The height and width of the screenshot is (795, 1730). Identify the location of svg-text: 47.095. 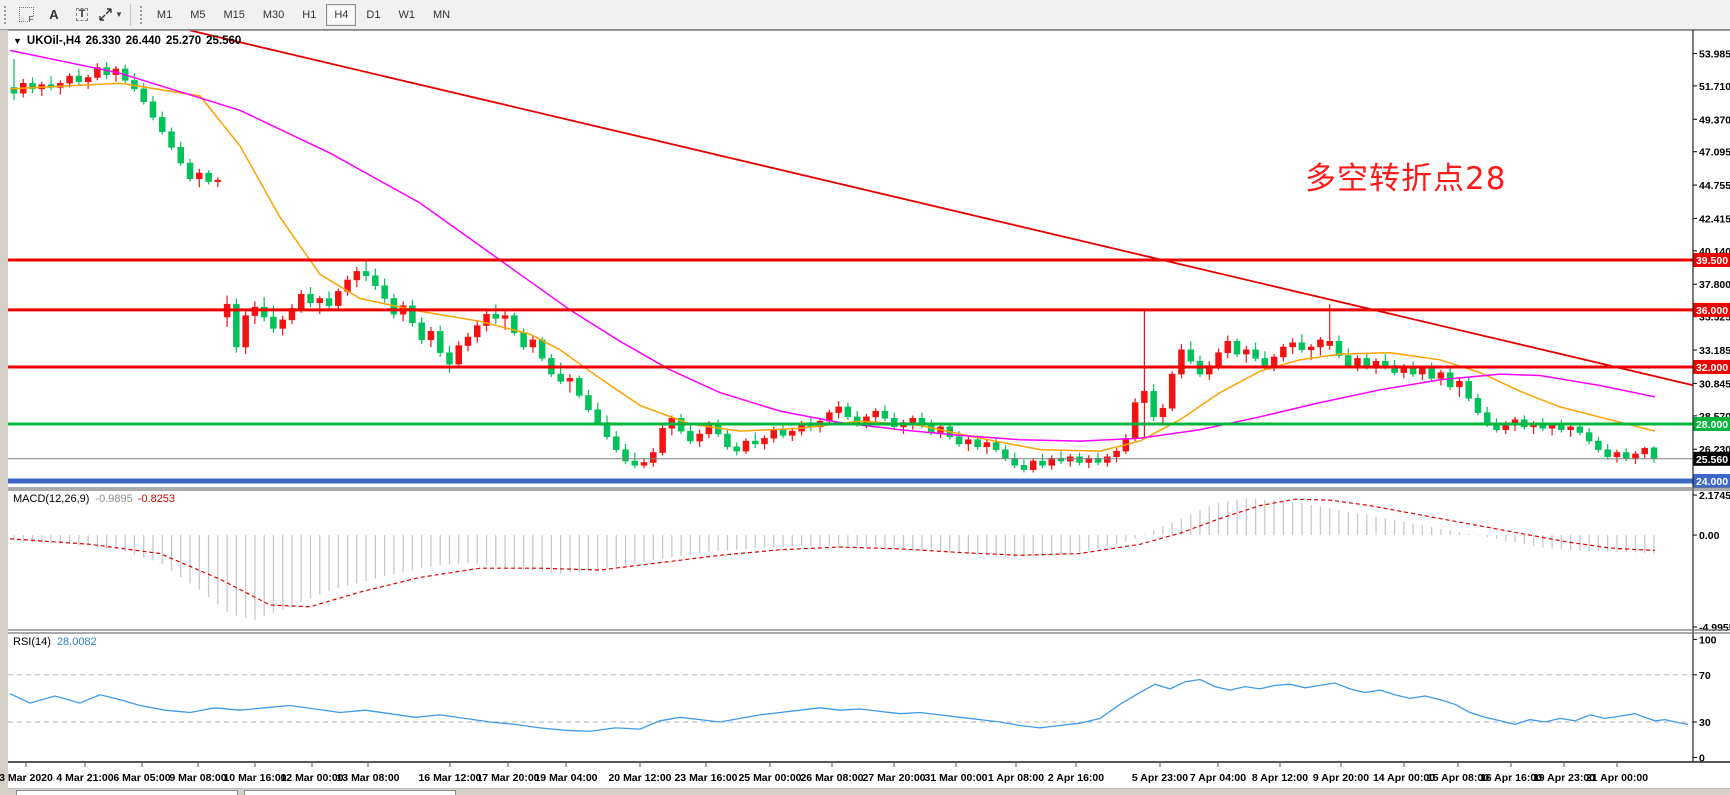
(1714, 153).